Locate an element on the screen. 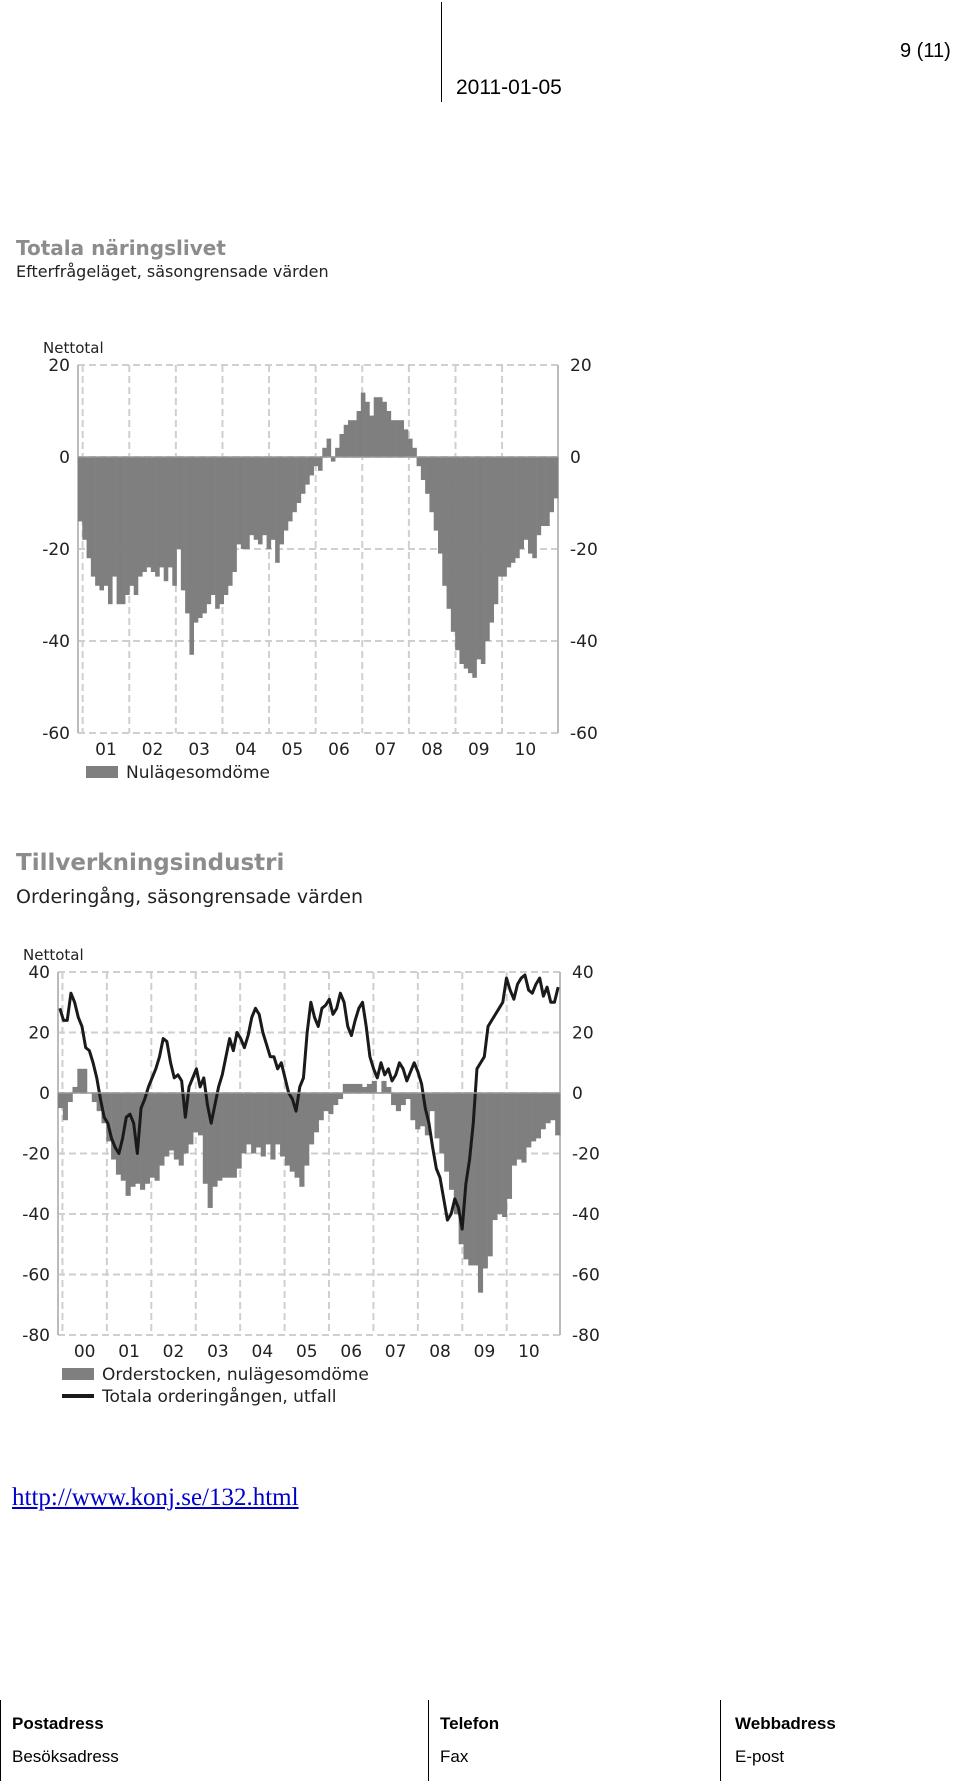  chart2-xtick: 10 is located at coordinates (529, 1352).